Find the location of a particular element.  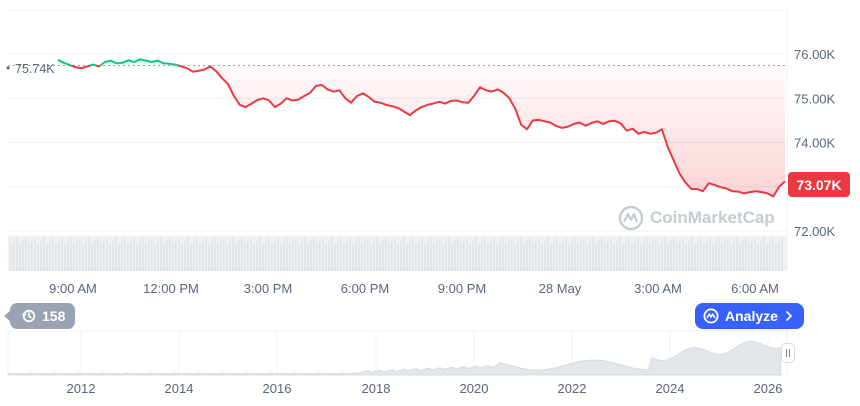

overview-x-tick-label: 2018 is located at coordinates (376, 388).